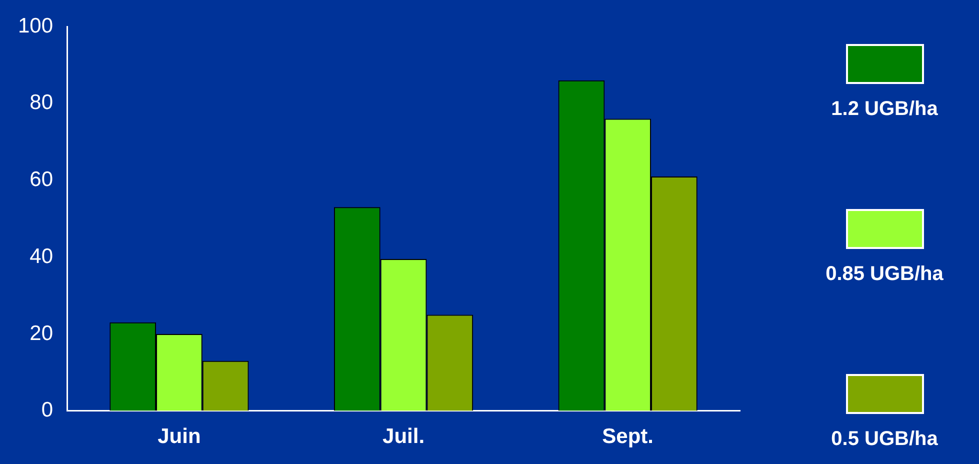  Describe the element at coordinates (179, 436) in the screenshot. I see `x-tick-label: Juin` at that location.